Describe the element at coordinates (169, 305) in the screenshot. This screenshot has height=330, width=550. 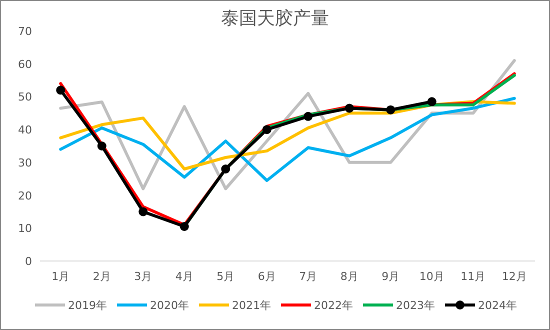
I see `legend-label: 2020年` at that location.